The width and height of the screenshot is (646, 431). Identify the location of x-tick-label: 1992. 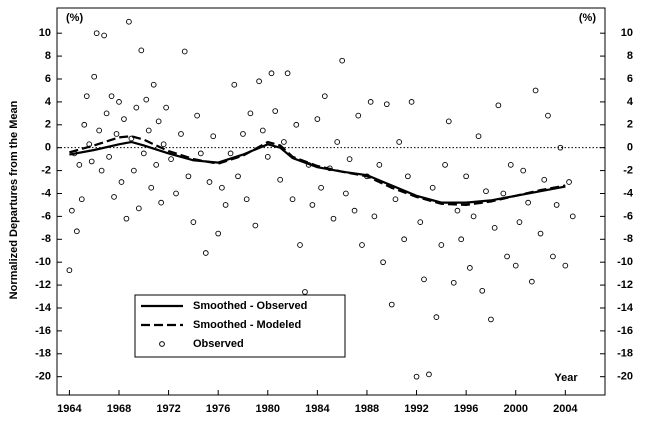
(416, 409).